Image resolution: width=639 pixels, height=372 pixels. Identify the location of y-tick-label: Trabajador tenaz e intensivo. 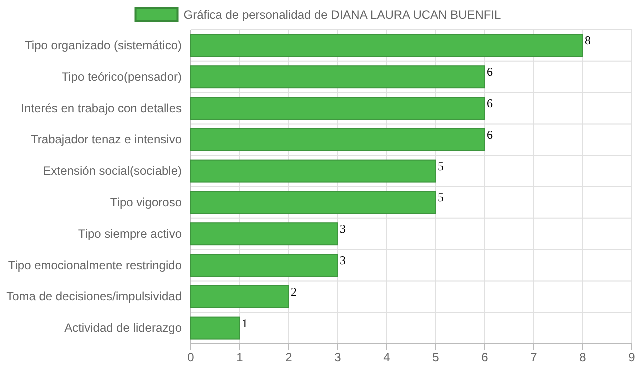
(106, 139).